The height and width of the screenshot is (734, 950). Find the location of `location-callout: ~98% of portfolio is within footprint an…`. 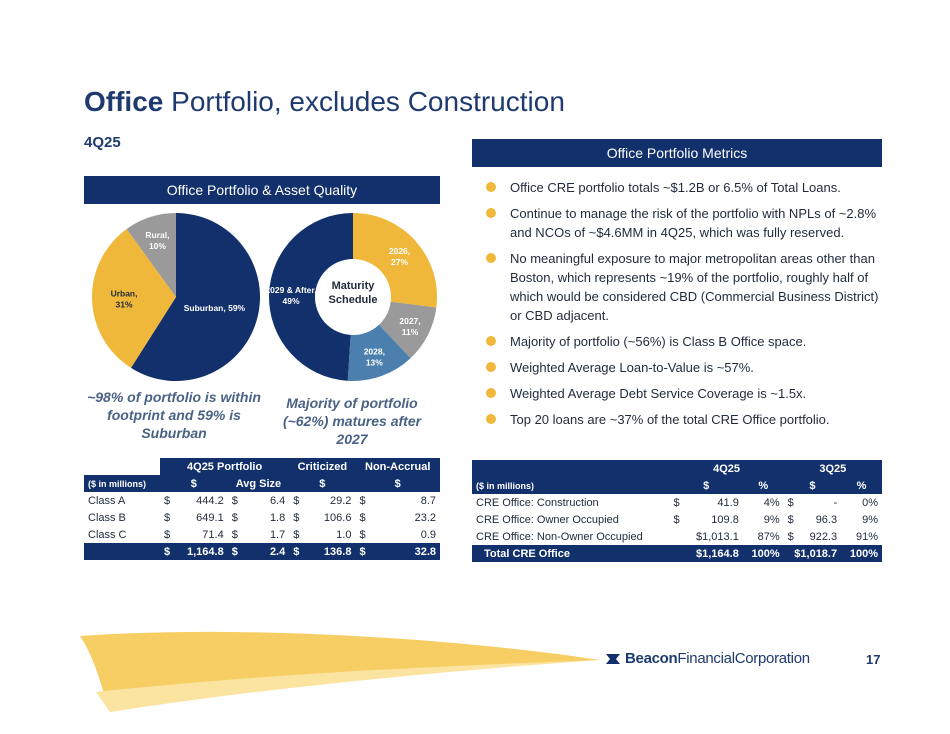

location-callout: ~98% of portfolio is within footprint an… is located at coordinates (174, 415).